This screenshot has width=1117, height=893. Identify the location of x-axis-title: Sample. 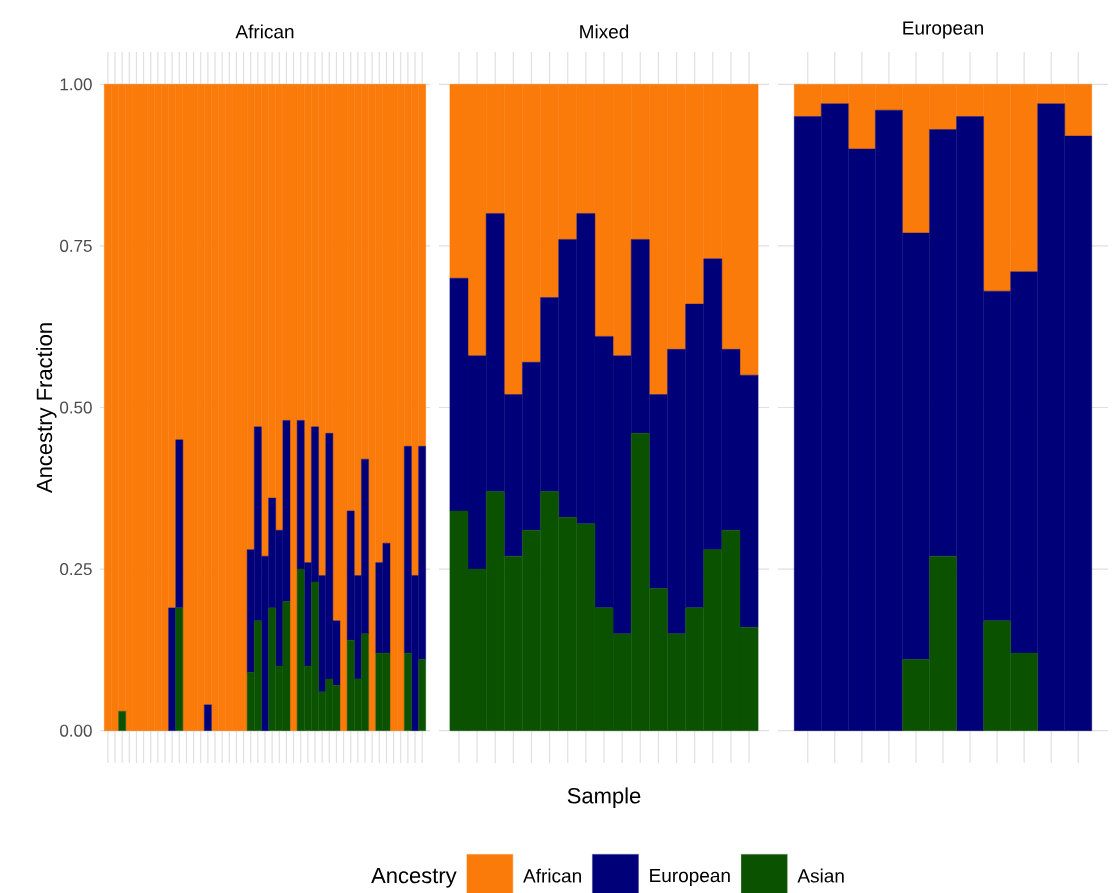
(604, 797).